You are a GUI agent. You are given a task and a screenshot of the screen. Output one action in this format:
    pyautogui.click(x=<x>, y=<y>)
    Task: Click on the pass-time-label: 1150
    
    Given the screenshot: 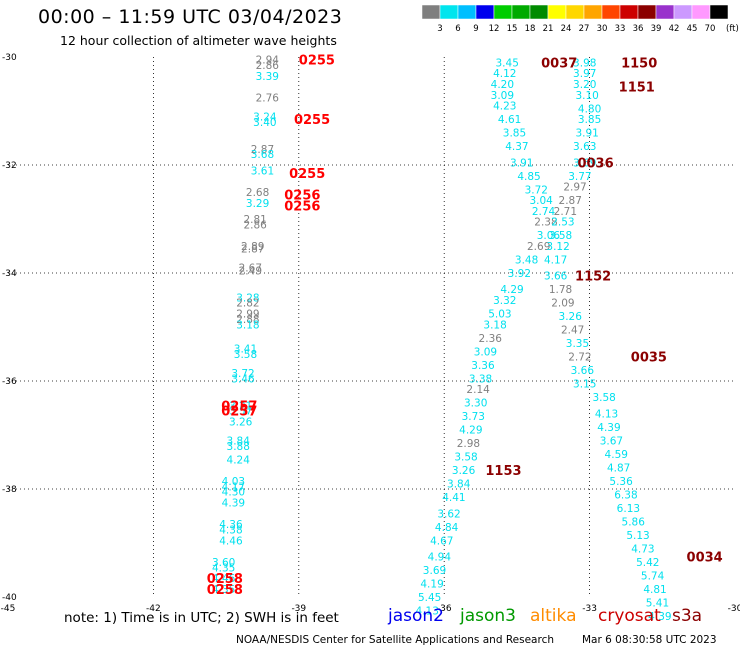 What is the action you would take?
    pyautogui.click(x=639, y=63)
    